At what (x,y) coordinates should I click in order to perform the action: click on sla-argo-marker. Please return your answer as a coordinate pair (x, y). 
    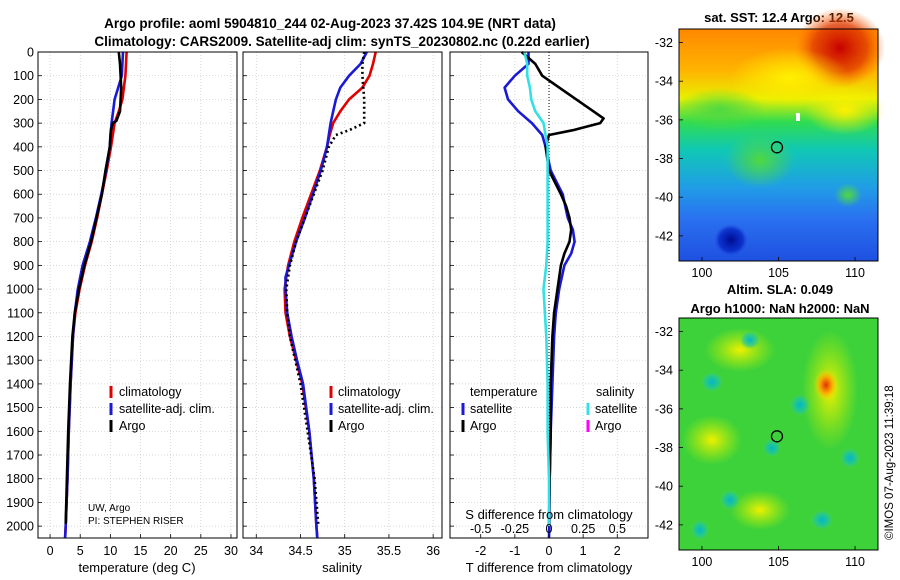
    Looking at the image, I should click on (777, 436).